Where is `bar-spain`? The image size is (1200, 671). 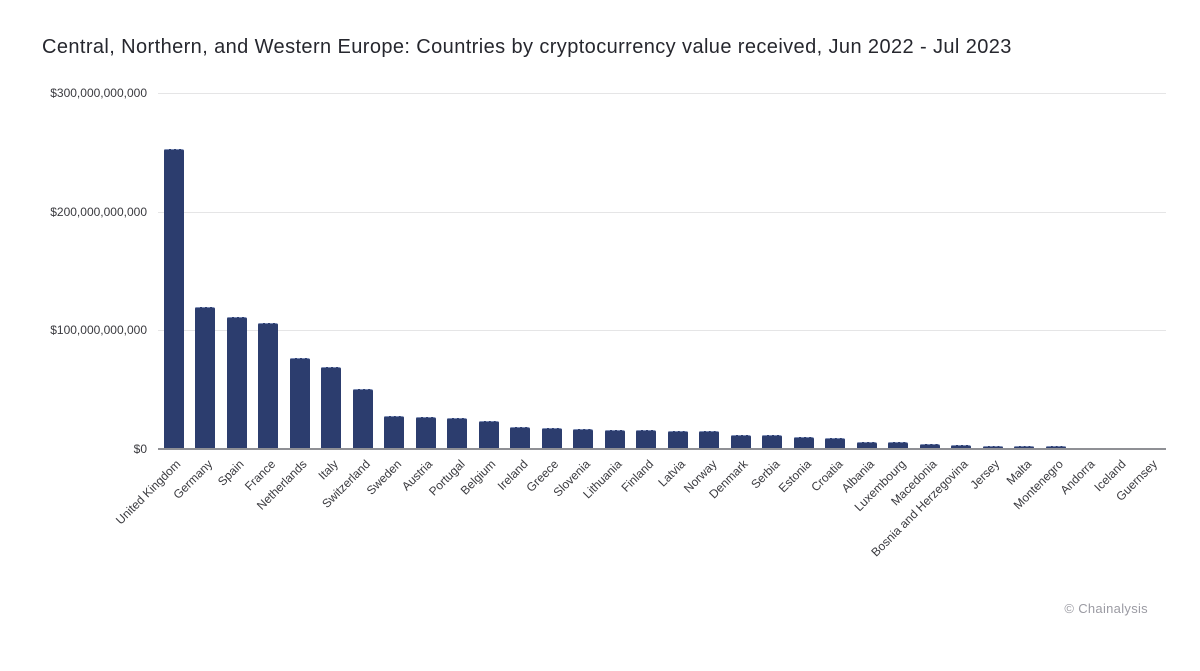 bar-spain is located at coordinates (236, 383).